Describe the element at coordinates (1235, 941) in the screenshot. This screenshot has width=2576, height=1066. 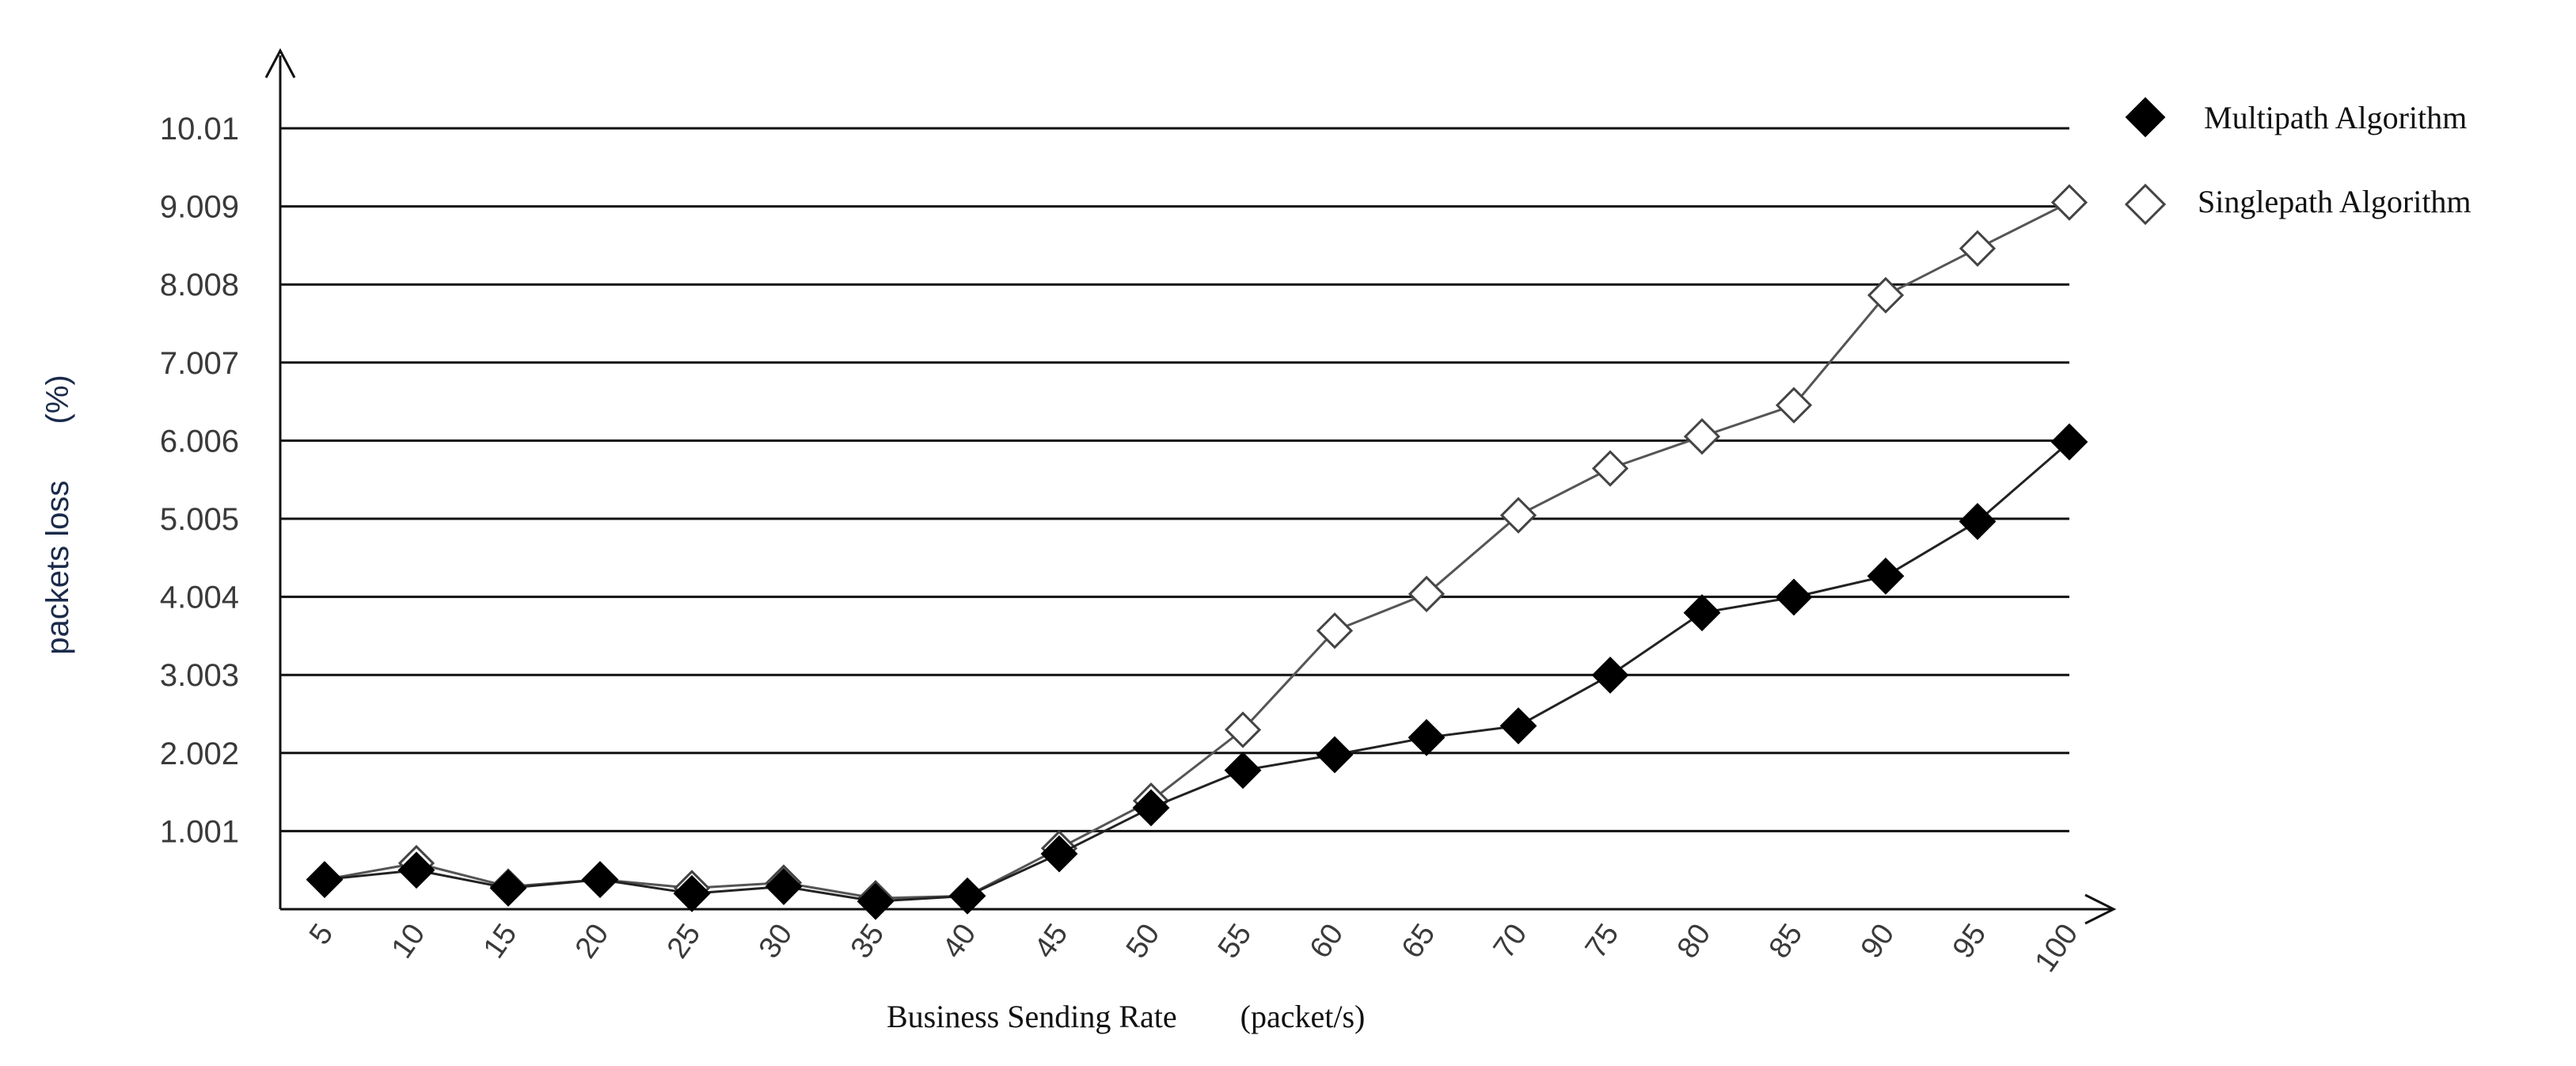
I see `x-tick-label: 55` at that location.